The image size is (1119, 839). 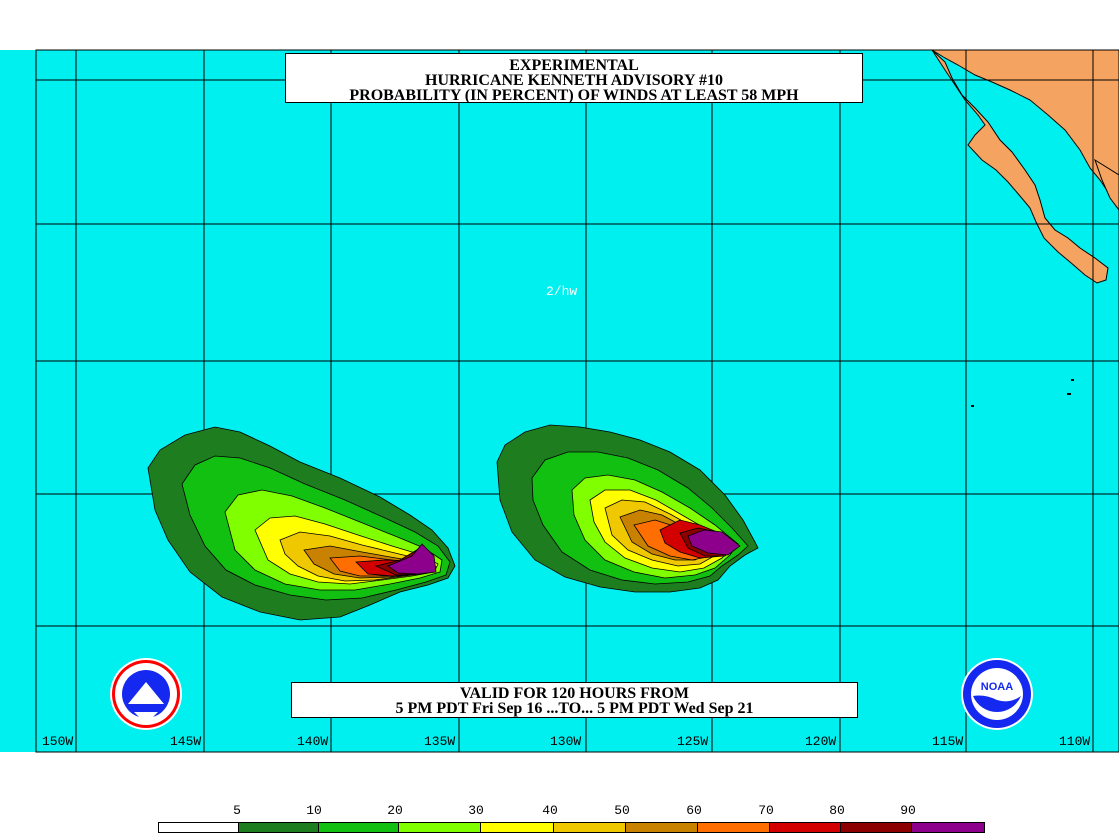 What do you see at coordinates (440, 741) in the screenshot?
I see `lon-label: 135W` at bounding box center [440, 741].